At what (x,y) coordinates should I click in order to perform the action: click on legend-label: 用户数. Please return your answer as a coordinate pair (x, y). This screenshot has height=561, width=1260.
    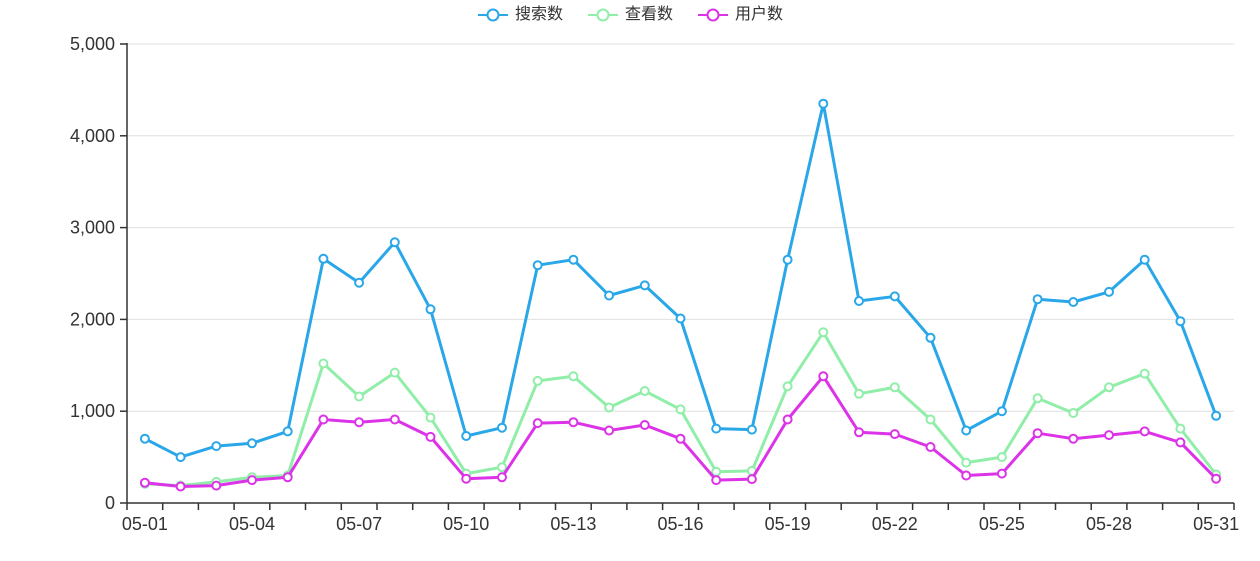
    Looking at the image, I should click on (759, 14).